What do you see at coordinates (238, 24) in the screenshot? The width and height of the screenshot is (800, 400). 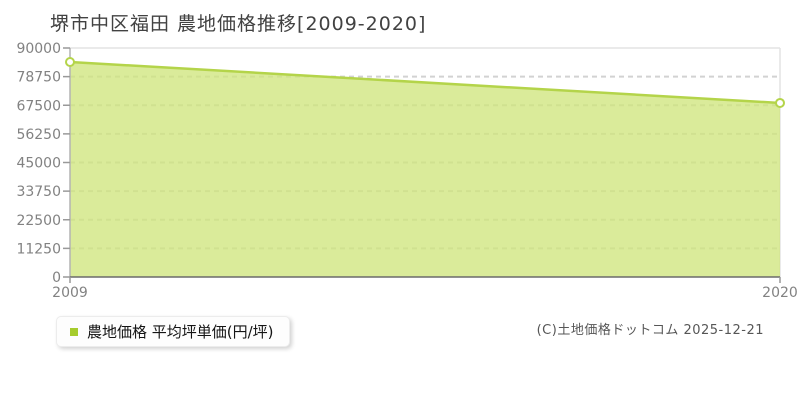 I see `chart-title: 堺市中区福田 農地価格推移[2009-2020]` at bounding box center [238, 24].